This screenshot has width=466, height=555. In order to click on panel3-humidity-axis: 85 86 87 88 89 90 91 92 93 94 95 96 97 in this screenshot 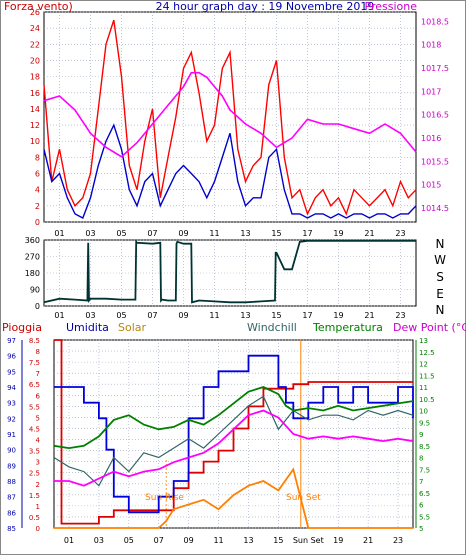, I will do `click(15, 435)`.